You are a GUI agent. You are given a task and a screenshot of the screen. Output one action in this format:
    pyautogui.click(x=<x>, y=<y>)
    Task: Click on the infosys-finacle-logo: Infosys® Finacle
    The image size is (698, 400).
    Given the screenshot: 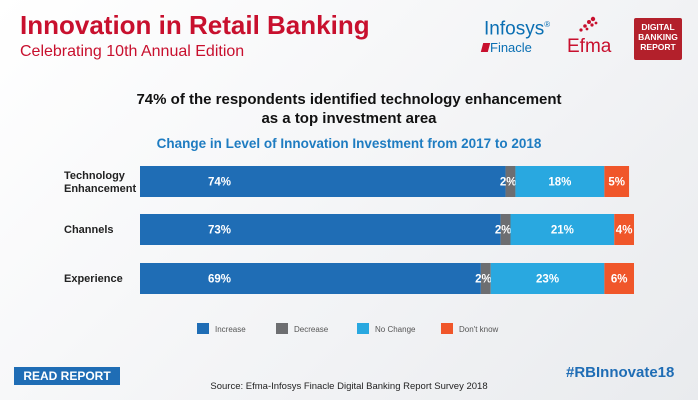 What is the action you would take?
    pyautogui.click(x=517, y=37)
    